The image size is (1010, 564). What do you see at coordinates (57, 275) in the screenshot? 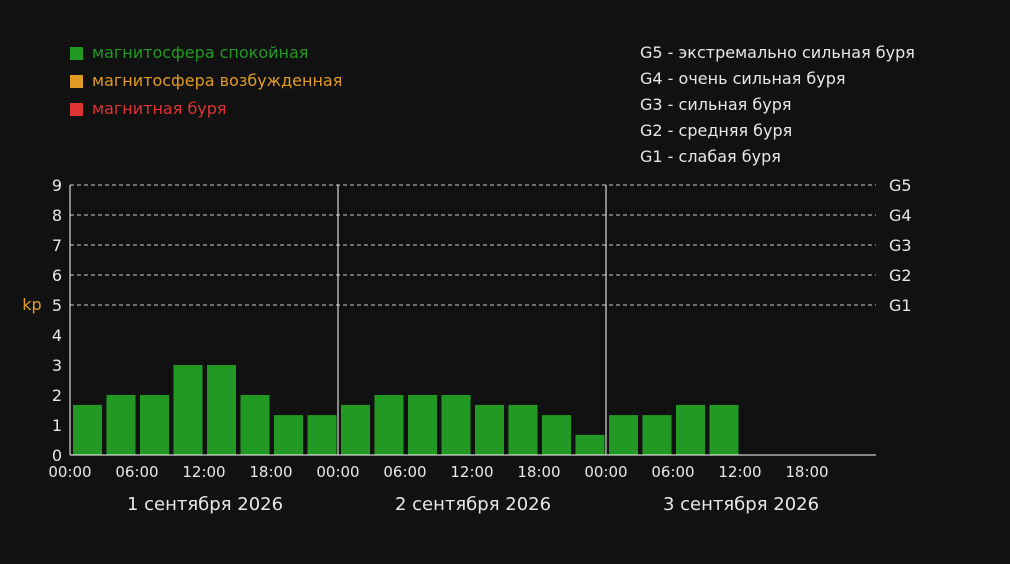
I see `y-tick-label: 6` at bounding box center [57, 275].